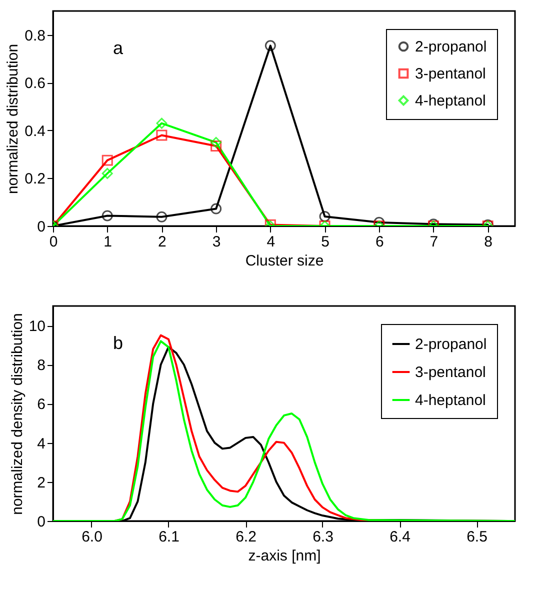 The height and width of the screenshot is (592, 539). I want to click on x-tick-label: 6.4, so click(400, 537).